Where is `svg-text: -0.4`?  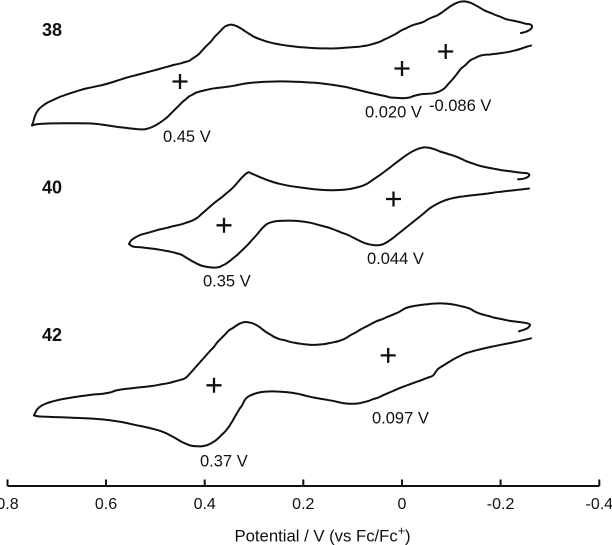
svg-text: -0.4 is located at coordinates (599, 504).